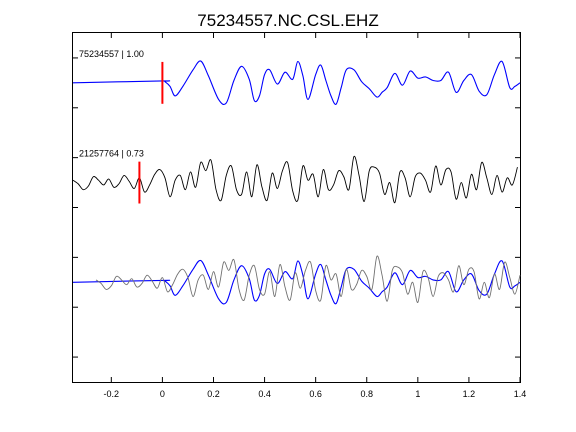 Image resolution: width=576 pixels, height=432 pixels. I want to click on x-tick-label: 0.8, so click(366, 394).